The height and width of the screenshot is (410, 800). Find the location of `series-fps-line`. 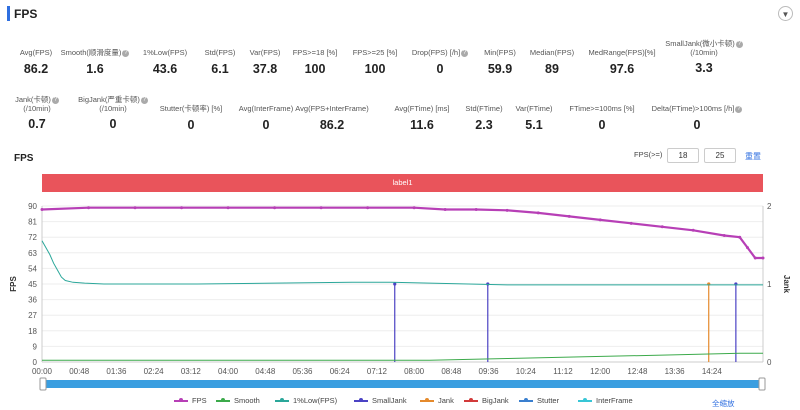

series-fps-line is located at coordinates (402, 233).